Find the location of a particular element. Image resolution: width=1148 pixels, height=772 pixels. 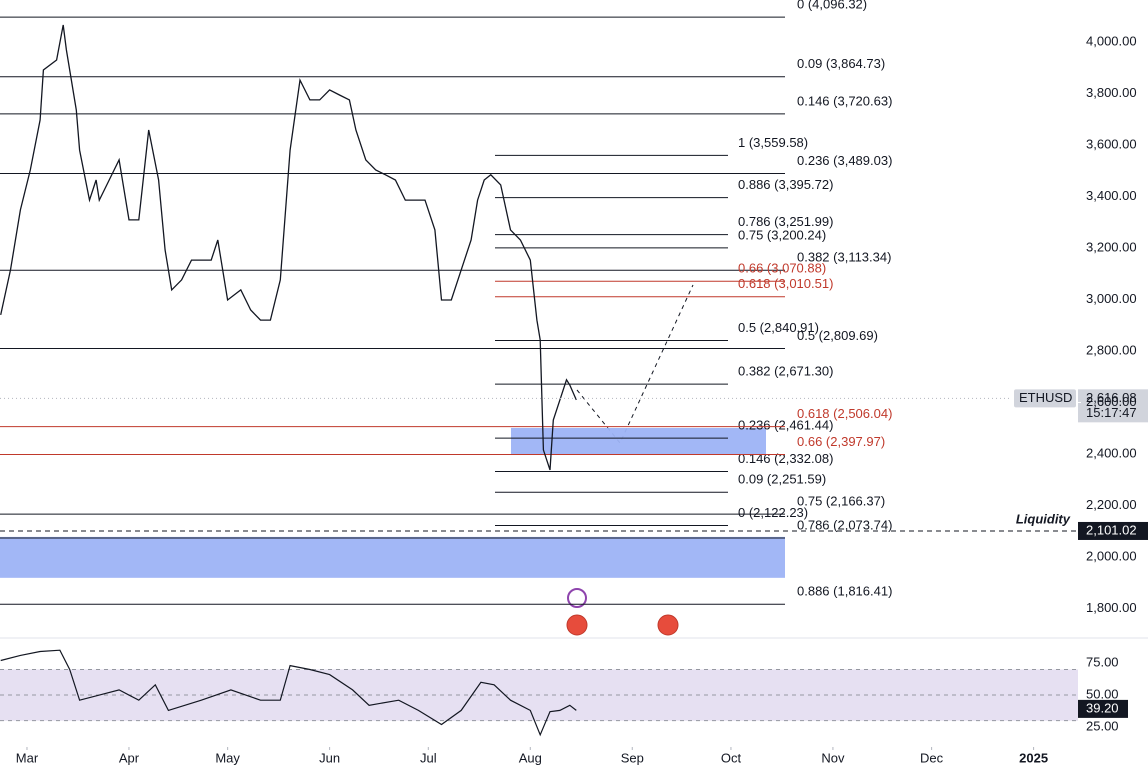

last-price-tag is located at coordinates (1113, 406).